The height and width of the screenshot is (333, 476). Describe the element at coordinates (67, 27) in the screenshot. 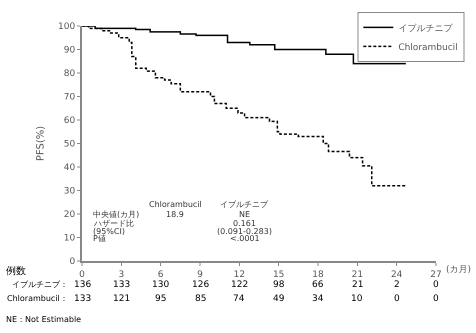

I see `y-tick-label: 100` at that location.